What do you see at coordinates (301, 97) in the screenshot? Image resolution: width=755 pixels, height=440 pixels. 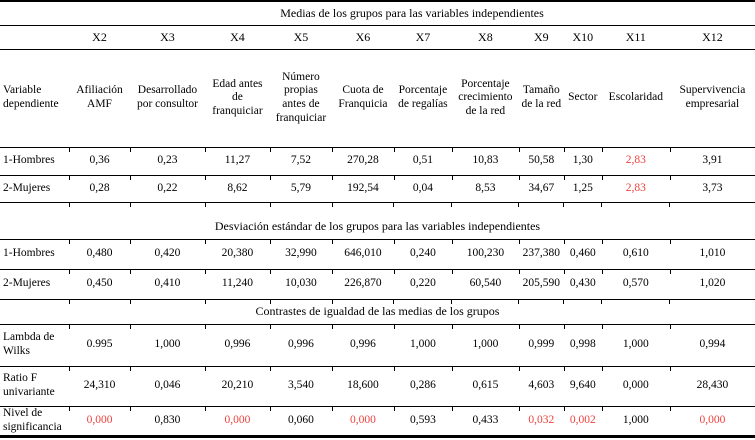 I see `column-name: Número propias antes de franquiciar` at bounding box center [301, 97].